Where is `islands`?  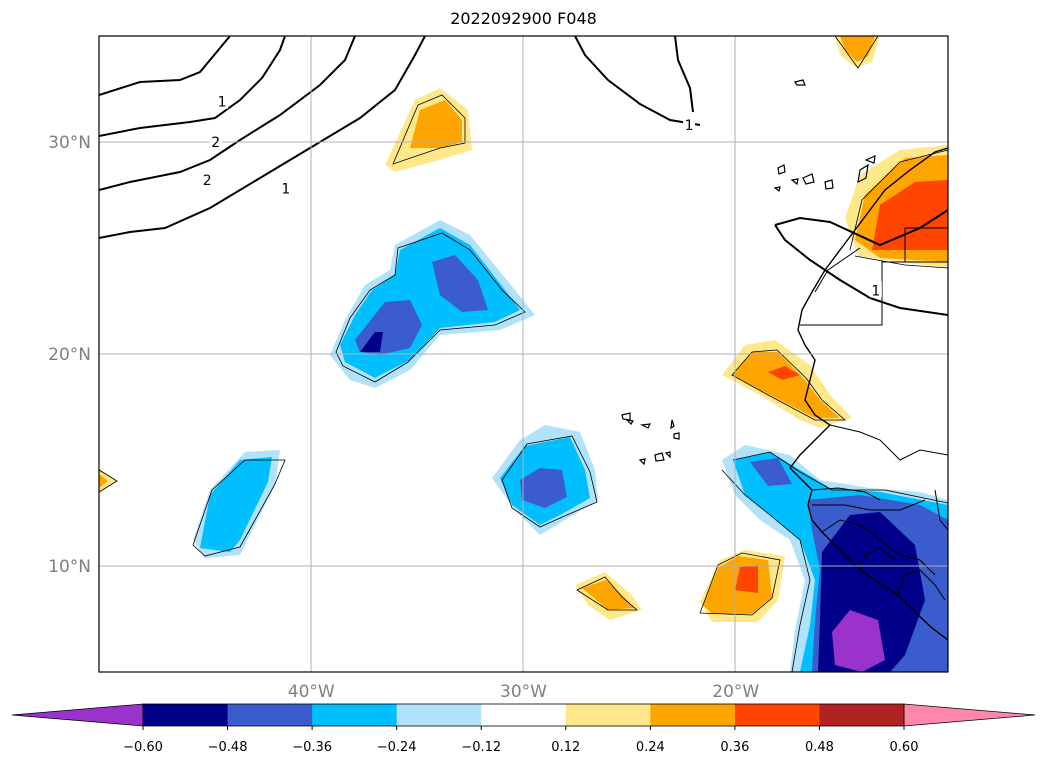
islands is located at coordinates (748, 272).